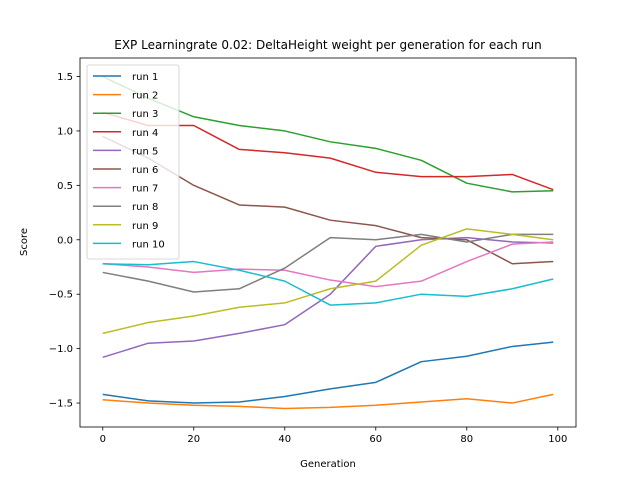  Describe the element at coordinates (61, 295) in the screenshot. I see `y-tick-label: −0.5` at that location.